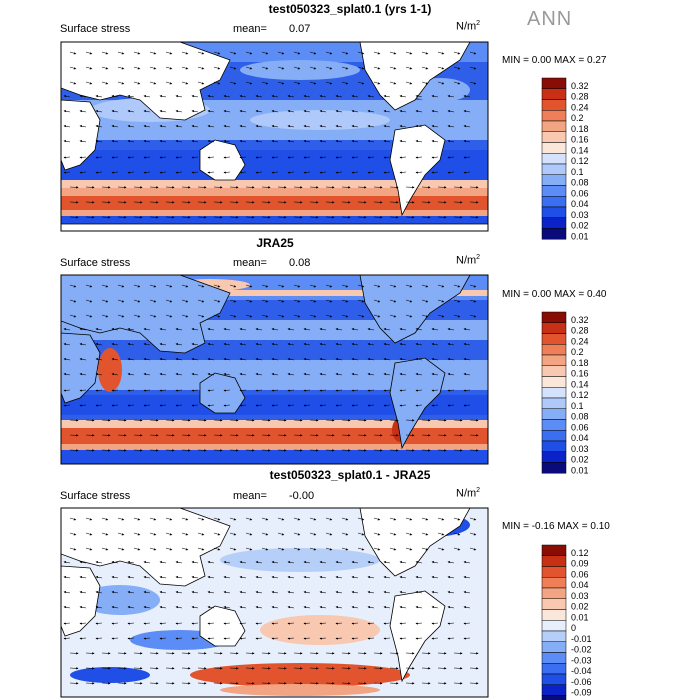 The width and height of the screenshot is (700, 700). I want to click on colorbar-1-label: 0.24, so click(580, 107).